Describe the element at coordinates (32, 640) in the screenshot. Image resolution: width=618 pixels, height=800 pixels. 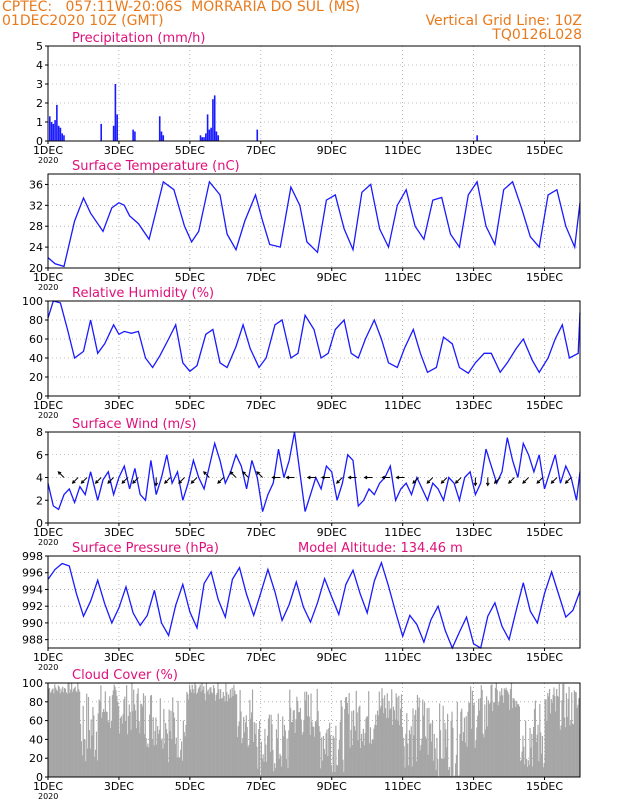
I see `y-tick-label: 988` at that location.